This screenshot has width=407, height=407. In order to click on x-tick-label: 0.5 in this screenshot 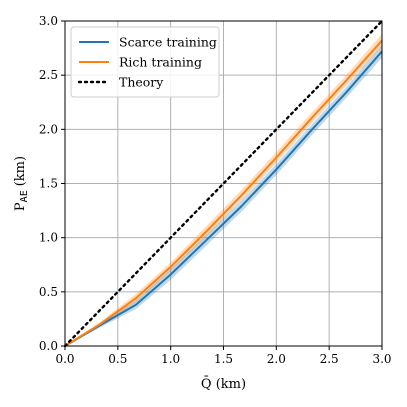, I will do `click(117, 359)`.